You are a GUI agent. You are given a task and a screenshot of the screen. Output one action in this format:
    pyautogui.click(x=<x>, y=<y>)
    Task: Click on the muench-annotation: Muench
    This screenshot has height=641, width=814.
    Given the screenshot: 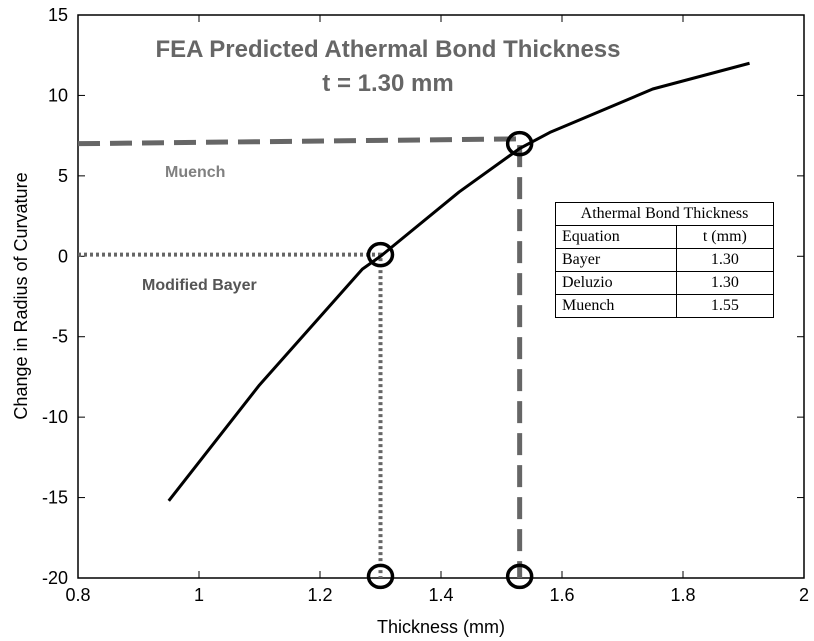 What is the action you would take?
    pyautogui.click(x=195, y=172)
    